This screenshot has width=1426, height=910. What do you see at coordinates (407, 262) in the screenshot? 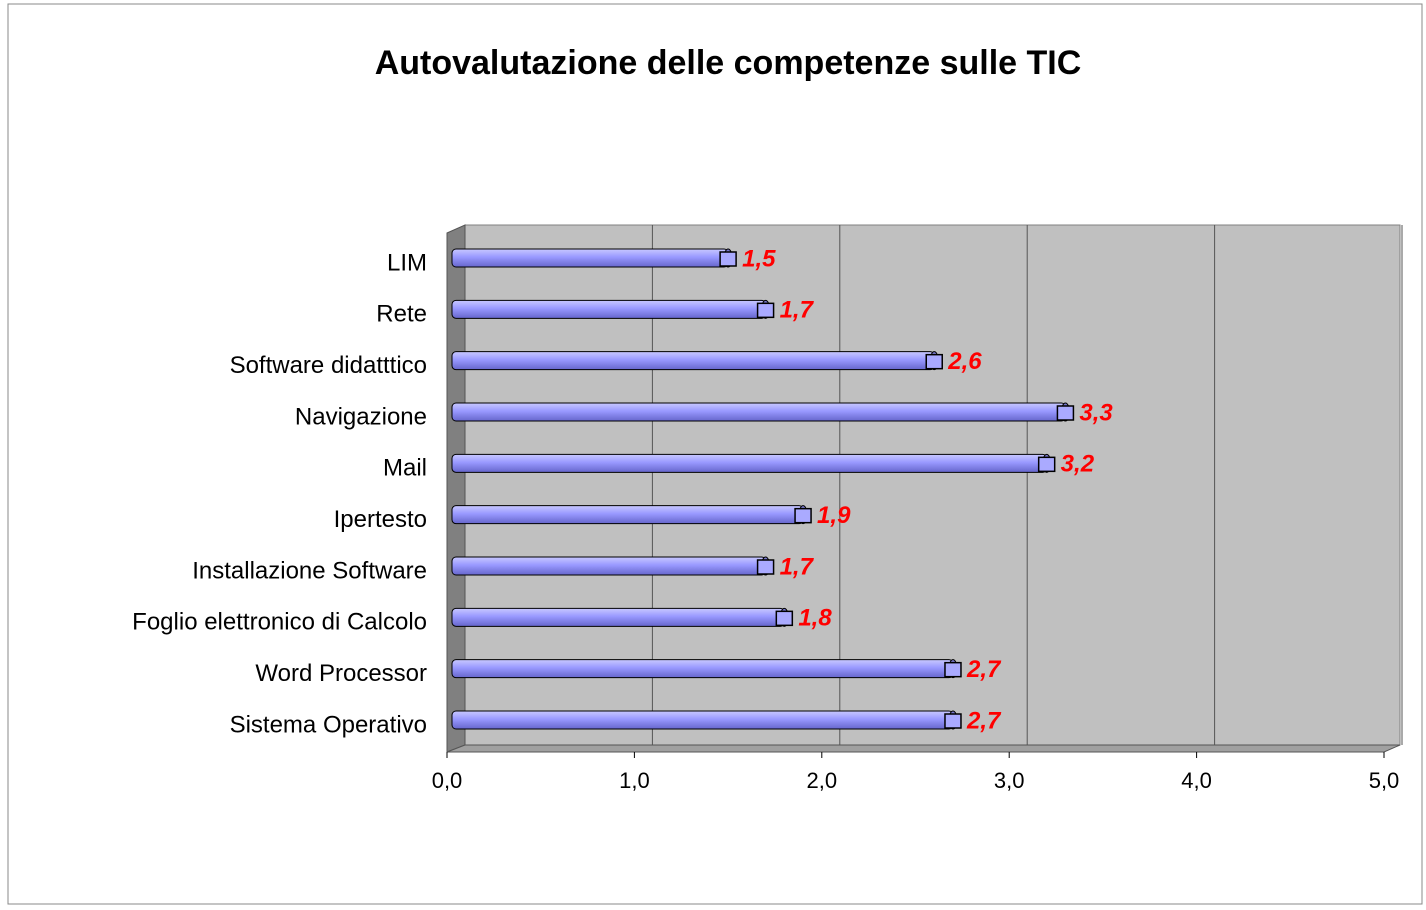
I see `y-tick-label: LIM` at bounding box center [407, 262].